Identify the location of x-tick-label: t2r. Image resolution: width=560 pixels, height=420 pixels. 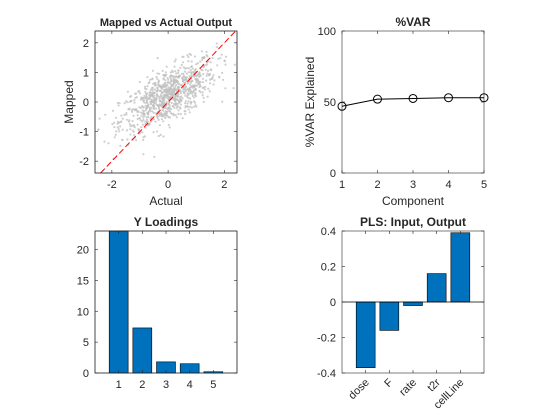
(434, 385).